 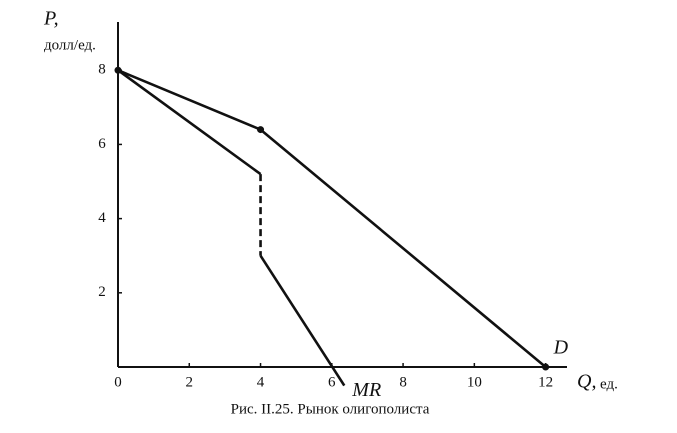 What do you see at coordinates (118, 382) in the screenshot?
I see `origin-label: 0` at bounding box center [118, 382].